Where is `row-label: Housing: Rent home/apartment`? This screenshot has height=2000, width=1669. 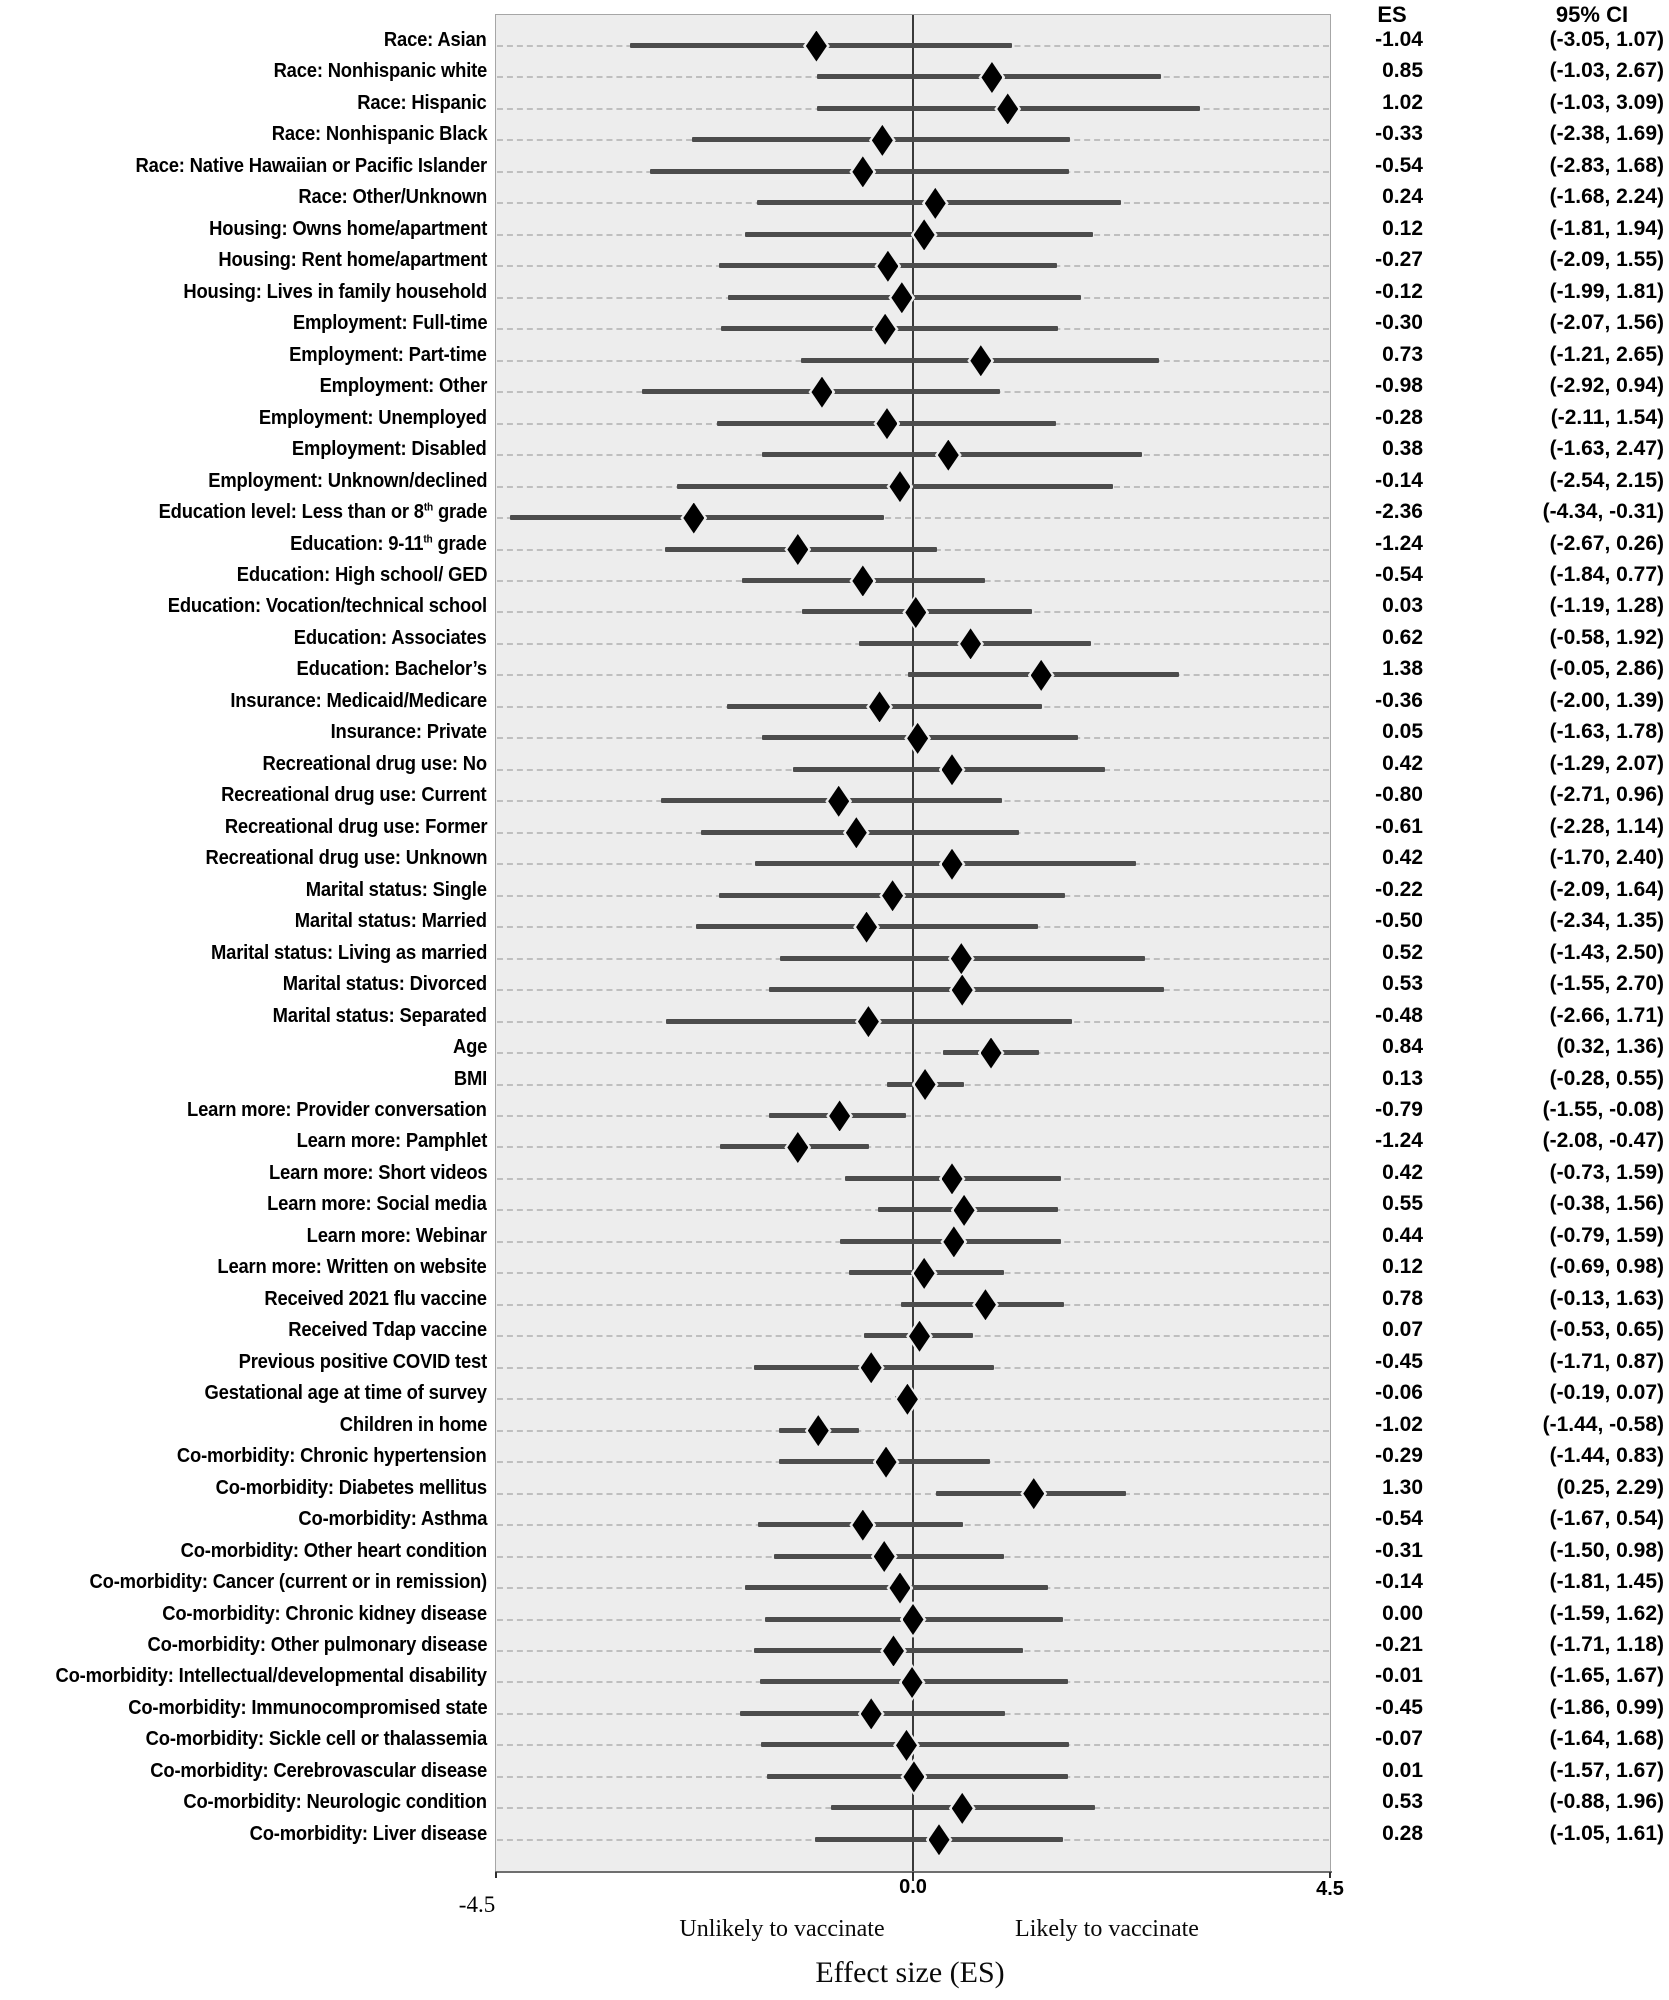 row-label: Housing: Rent home/apartment is located at coordinates (243, 260).